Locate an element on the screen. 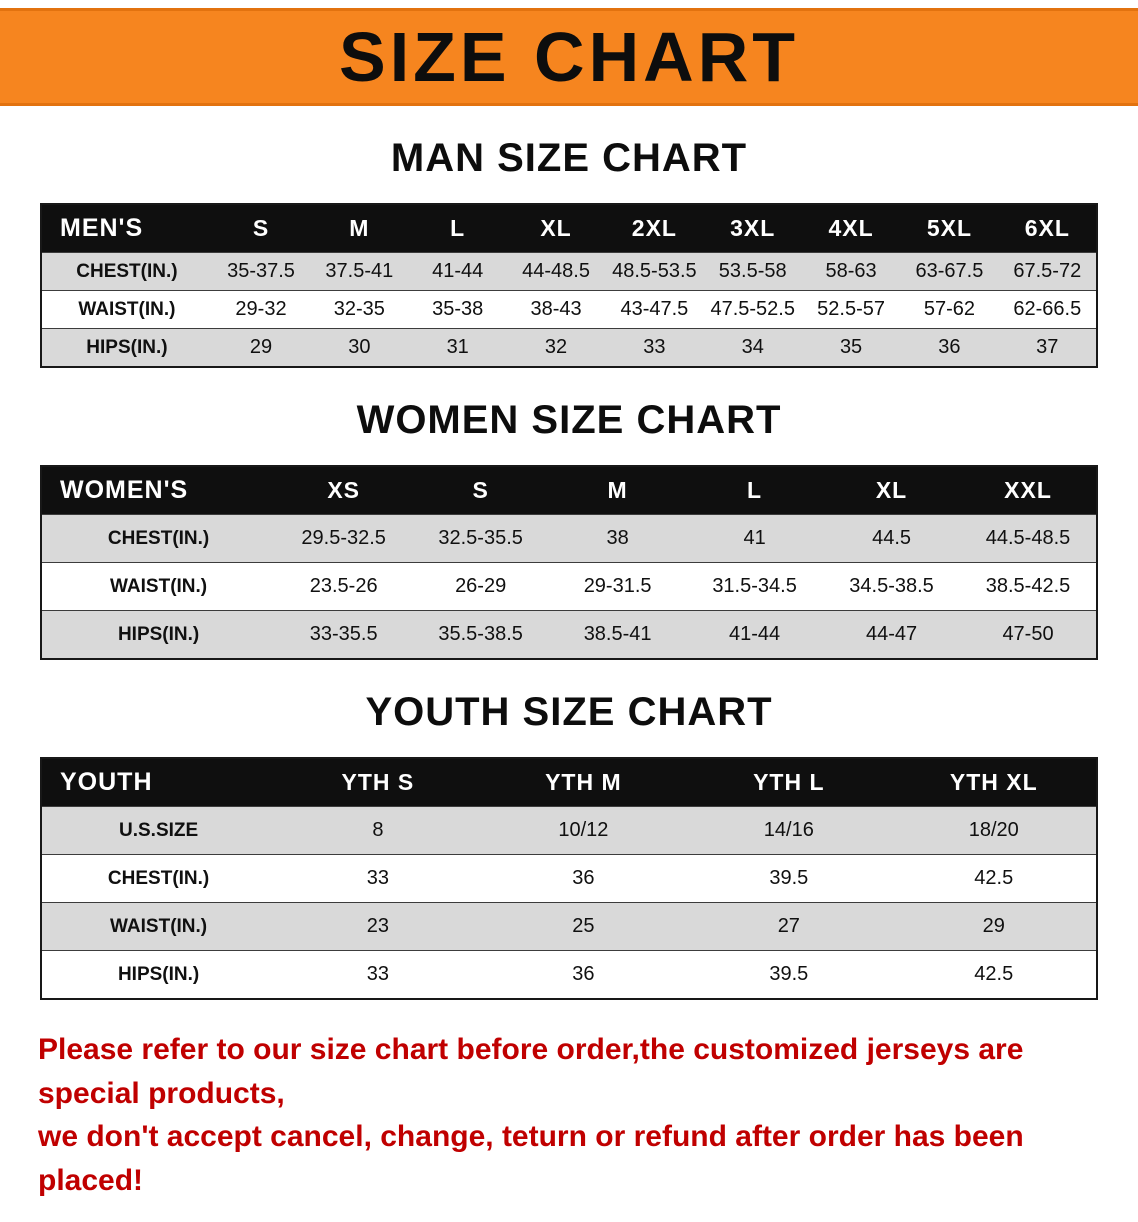 This screenshot has height=1222, width=1138. page-title: SIZE CHART is located at coordinates (569, 57).